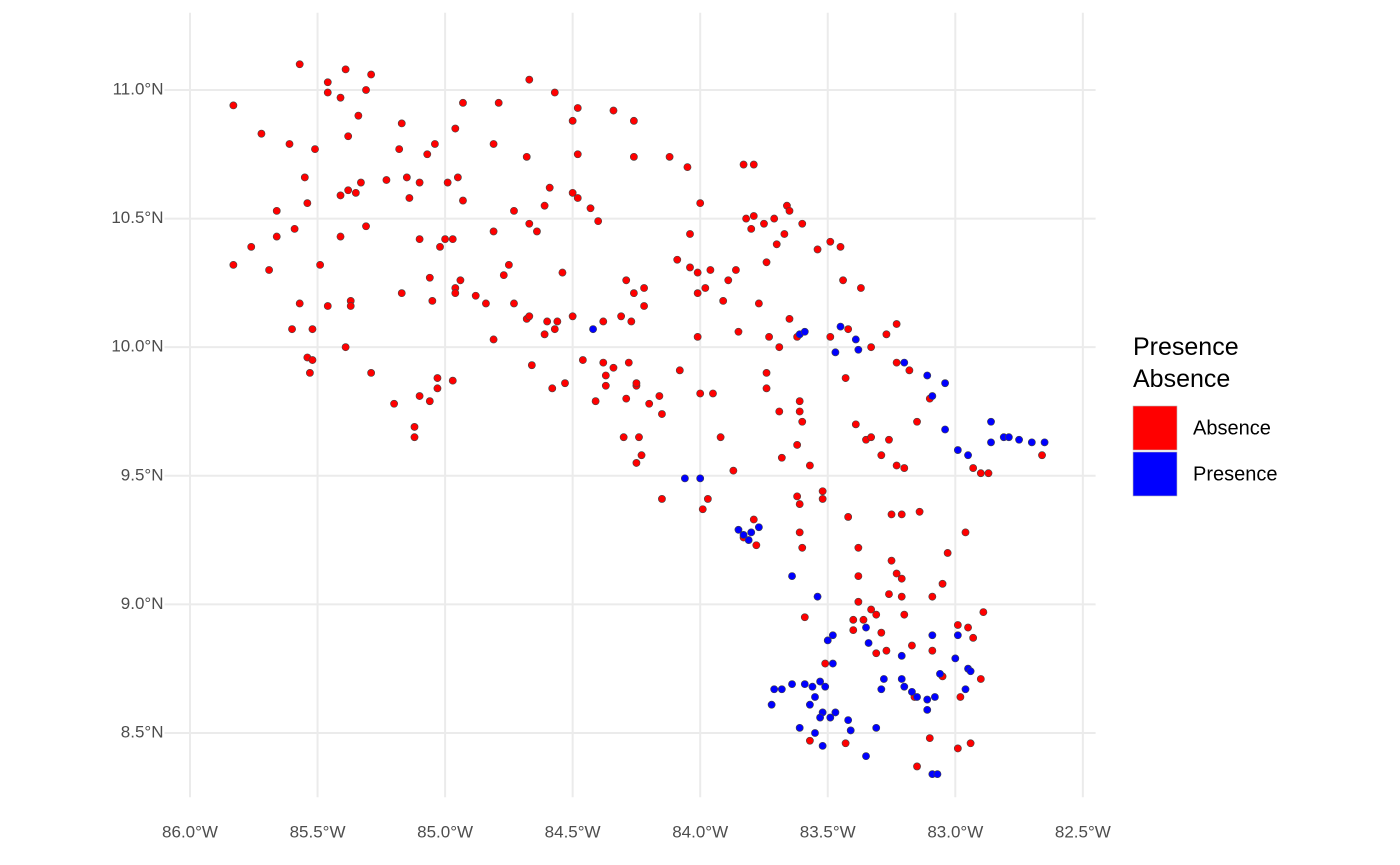 The width and height of the screenshot is (1400, 865). I want to click on x-tick-label: 82.5°W, so click(1083, 831).